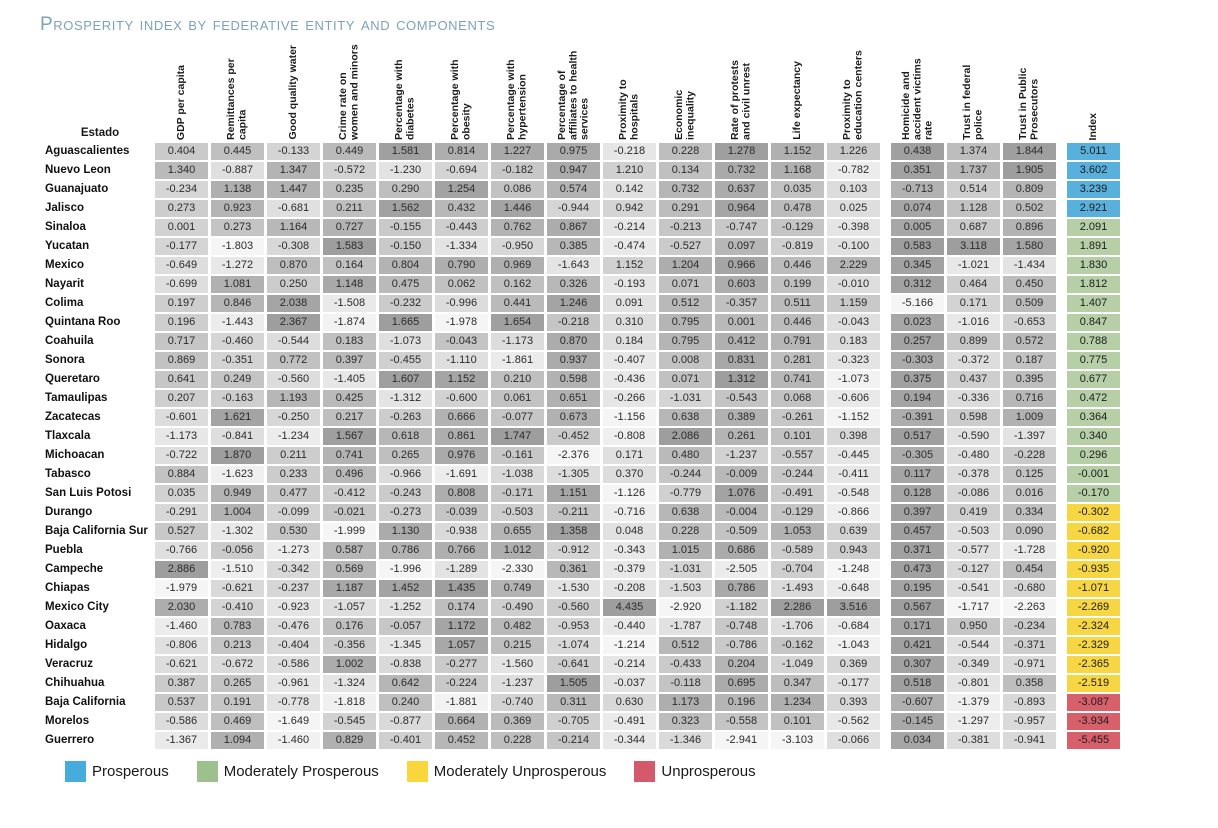 The width and height of the screenshot is (1218, 828). Describe the element at coordinates (1029, 151) in the screenshot. I see `data-cell: 1.844` at that location.